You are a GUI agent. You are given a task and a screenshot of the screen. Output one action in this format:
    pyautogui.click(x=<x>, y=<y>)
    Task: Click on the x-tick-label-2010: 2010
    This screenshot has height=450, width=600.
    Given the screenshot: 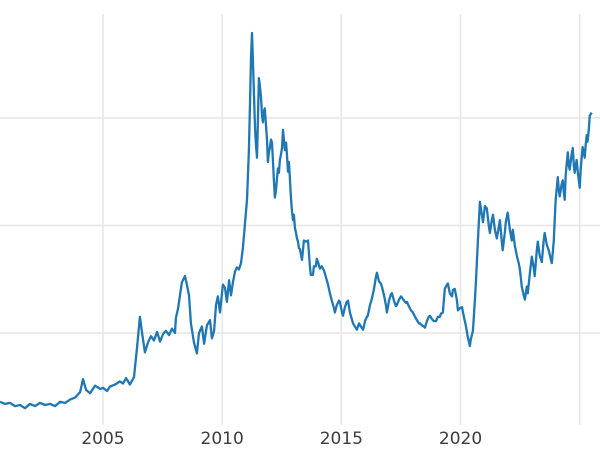 What is the action you would take?
    pyautogui.click(x=222, y=439)
    